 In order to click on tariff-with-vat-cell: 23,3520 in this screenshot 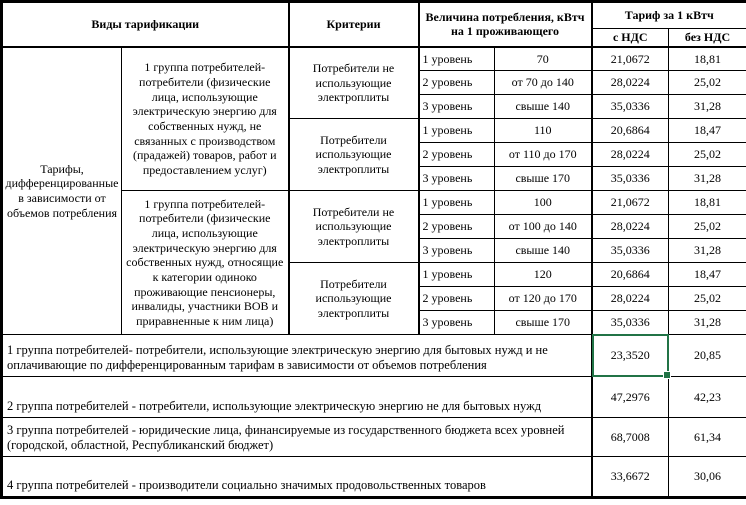, I will do `click(631, 357)`.